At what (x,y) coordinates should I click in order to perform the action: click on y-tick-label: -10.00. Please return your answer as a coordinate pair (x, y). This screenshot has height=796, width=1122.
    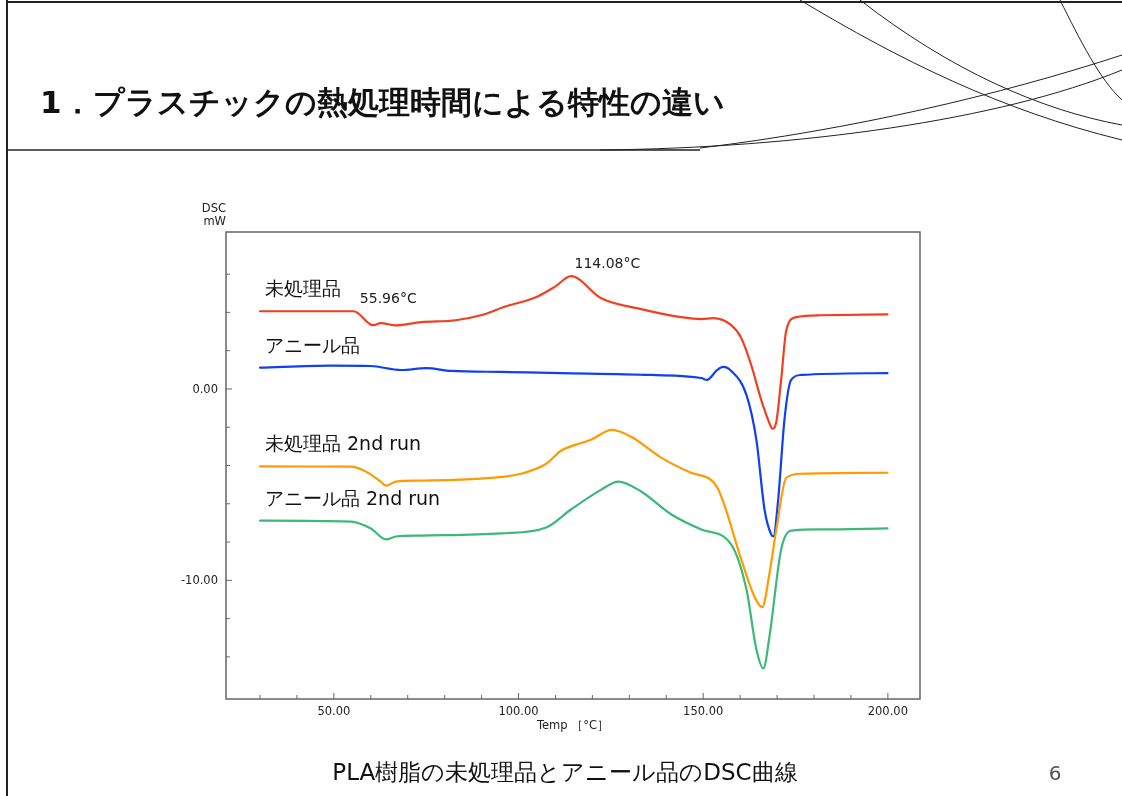
    Looking at the image, I should click on (199, 580).